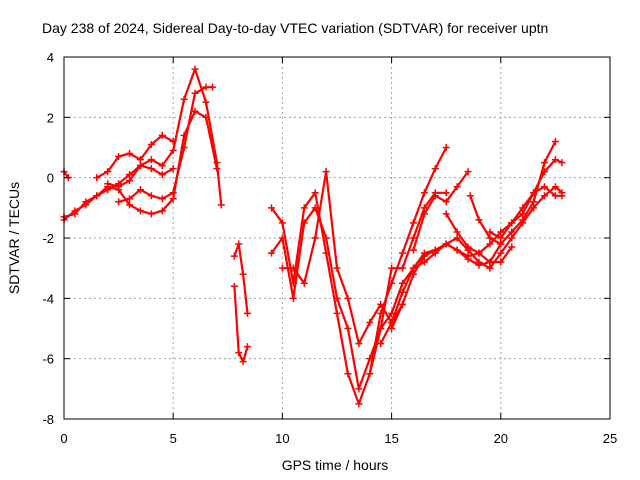 The height and width of the screenshot is (480, 640). I want to click on y-tick-label: -8, so click(48, 419).